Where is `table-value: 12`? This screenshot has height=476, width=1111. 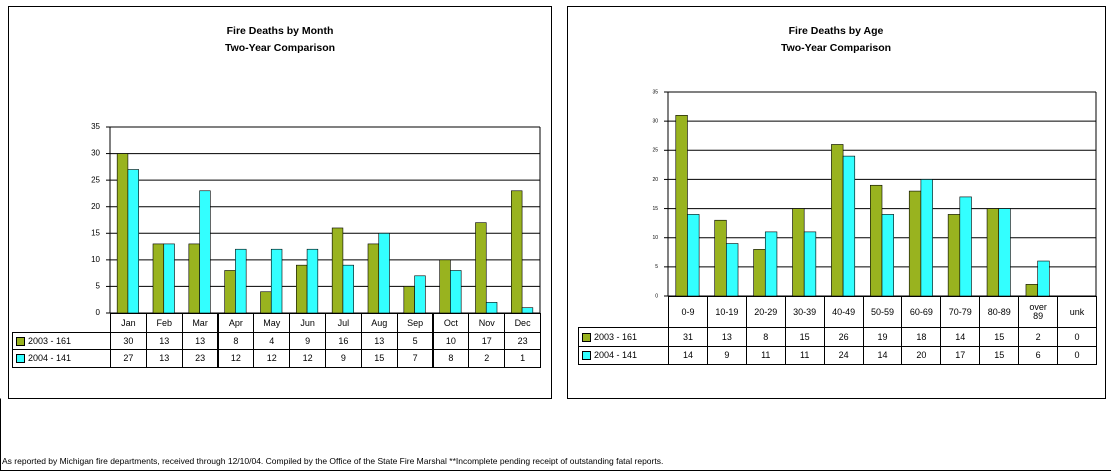 table-value: 12 is located at coordinates (307, 358).